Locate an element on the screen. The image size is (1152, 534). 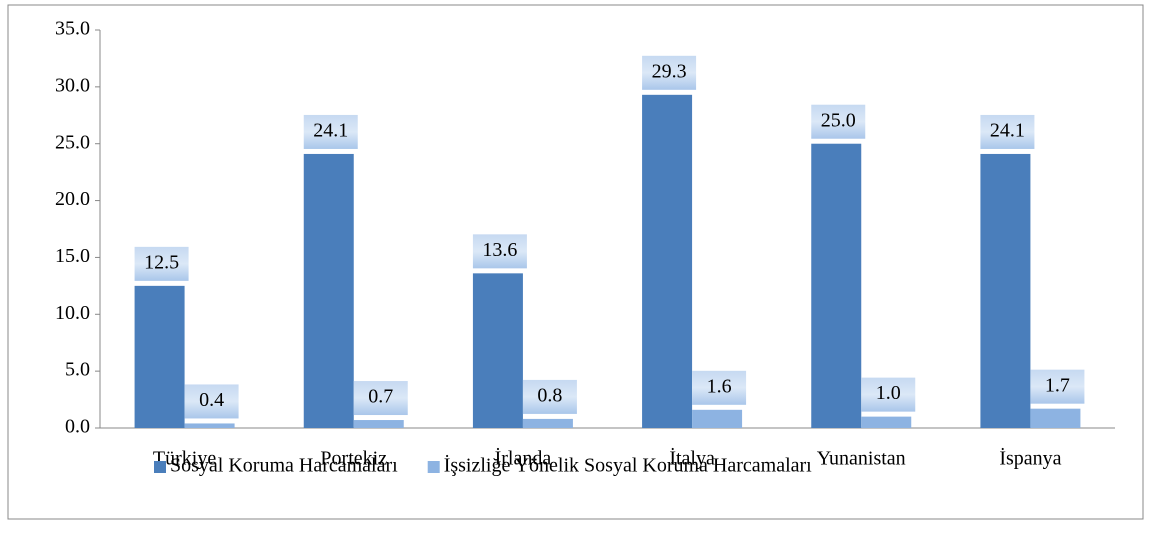
y-tick-label: 15.0 is located at coordinates (72, 256).